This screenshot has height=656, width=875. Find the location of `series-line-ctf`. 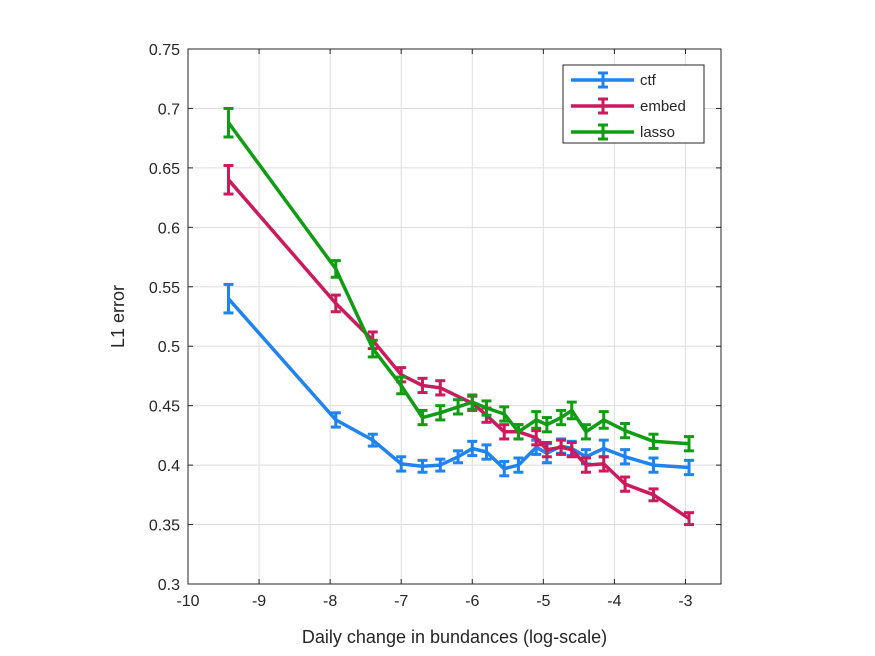

series-line-ctf is located at coordinates (458, 384).